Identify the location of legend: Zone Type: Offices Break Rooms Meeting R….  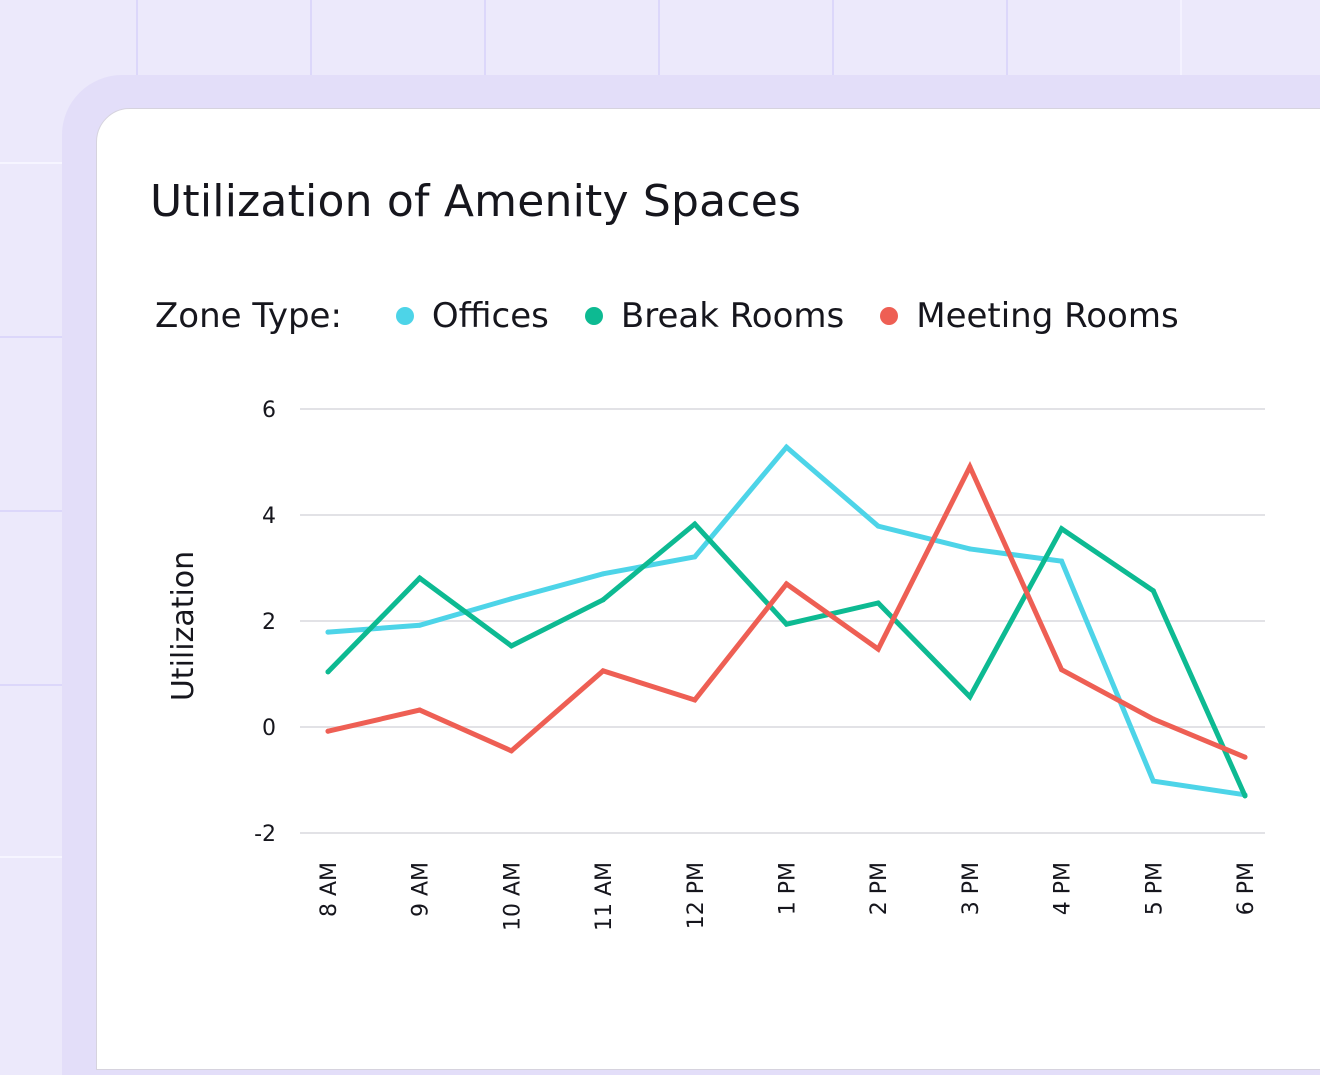
(667, 316).